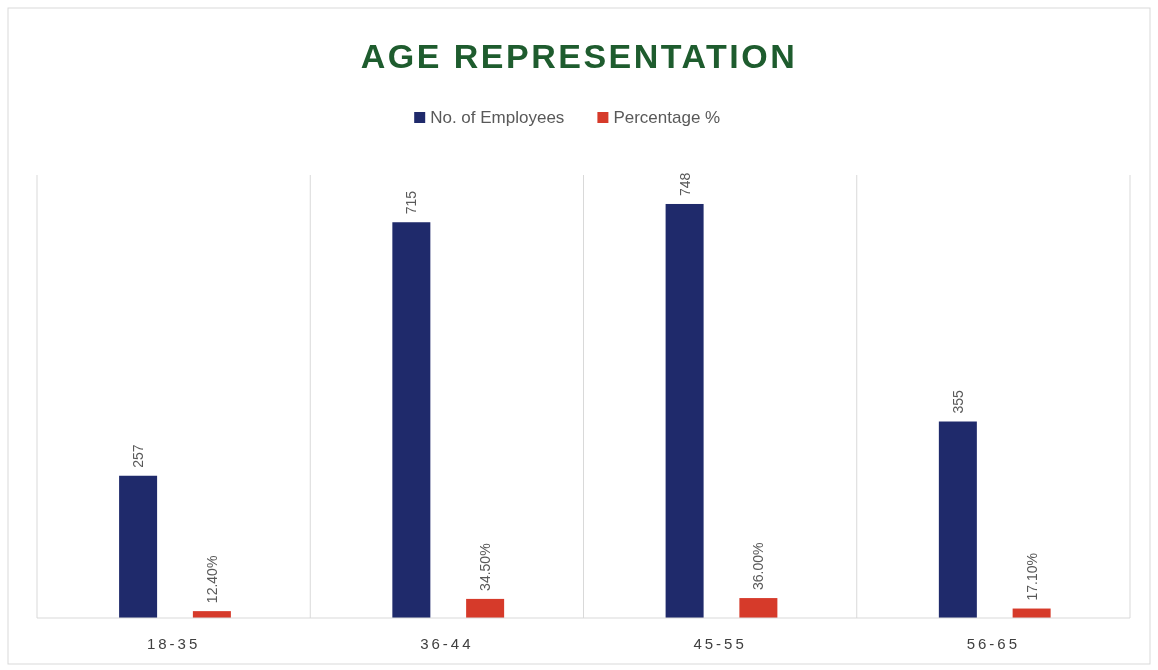  Describe the element at coordinates (138, 456) in the screenshot. I see `data-label: 257` at that location.